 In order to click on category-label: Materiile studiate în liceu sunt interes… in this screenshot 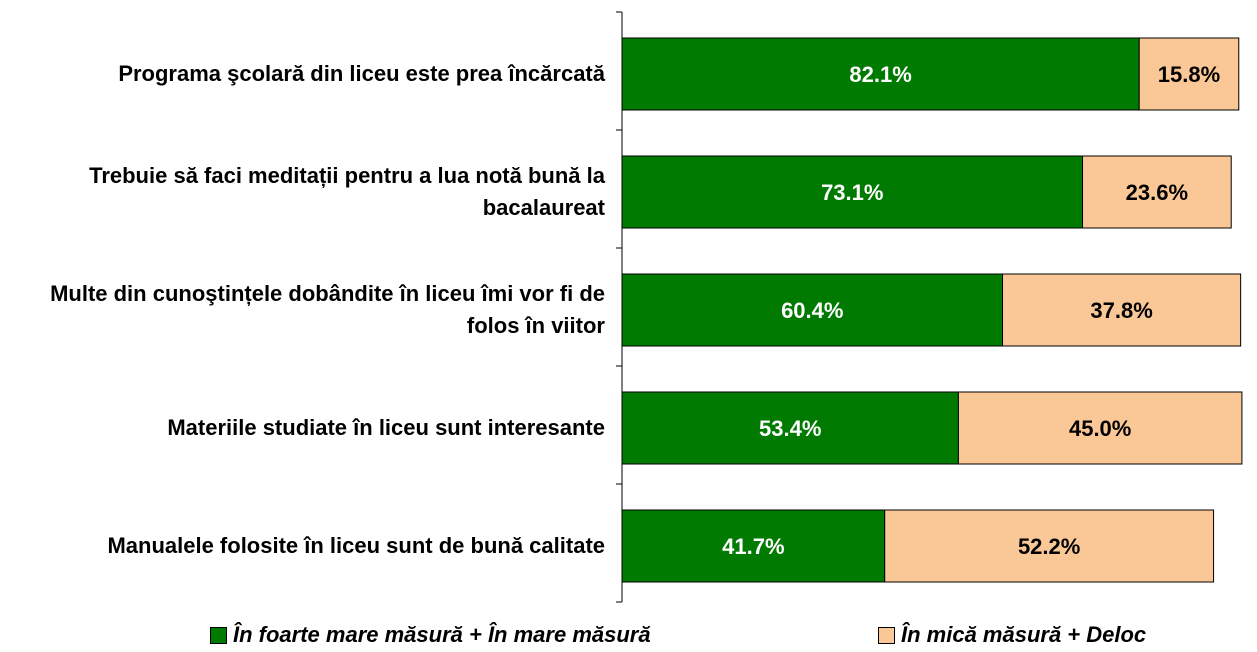, I will do `click(386, 427)`.